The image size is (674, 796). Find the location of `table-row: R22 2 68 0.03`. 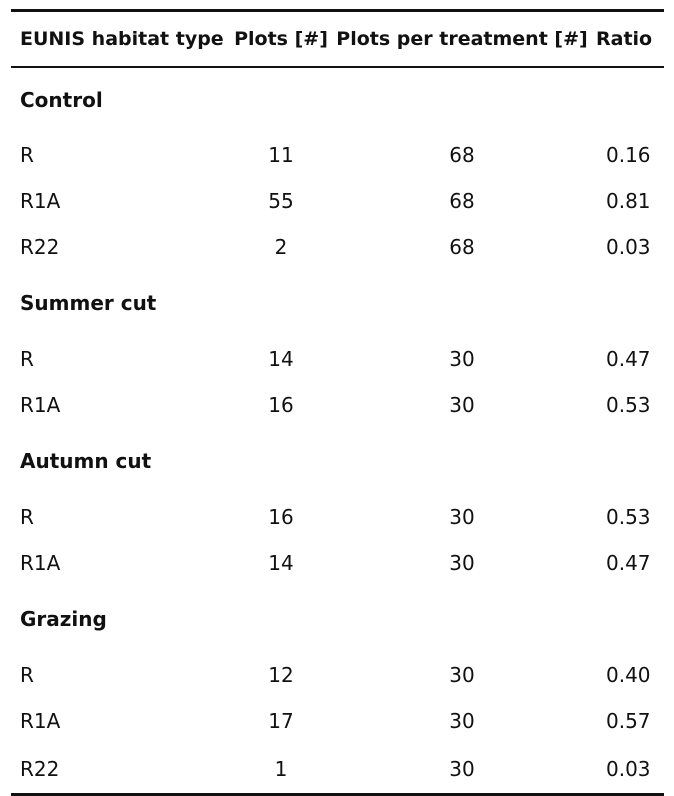

table-row: R22 2 68 0.03 is located at coordinates (337, 247).